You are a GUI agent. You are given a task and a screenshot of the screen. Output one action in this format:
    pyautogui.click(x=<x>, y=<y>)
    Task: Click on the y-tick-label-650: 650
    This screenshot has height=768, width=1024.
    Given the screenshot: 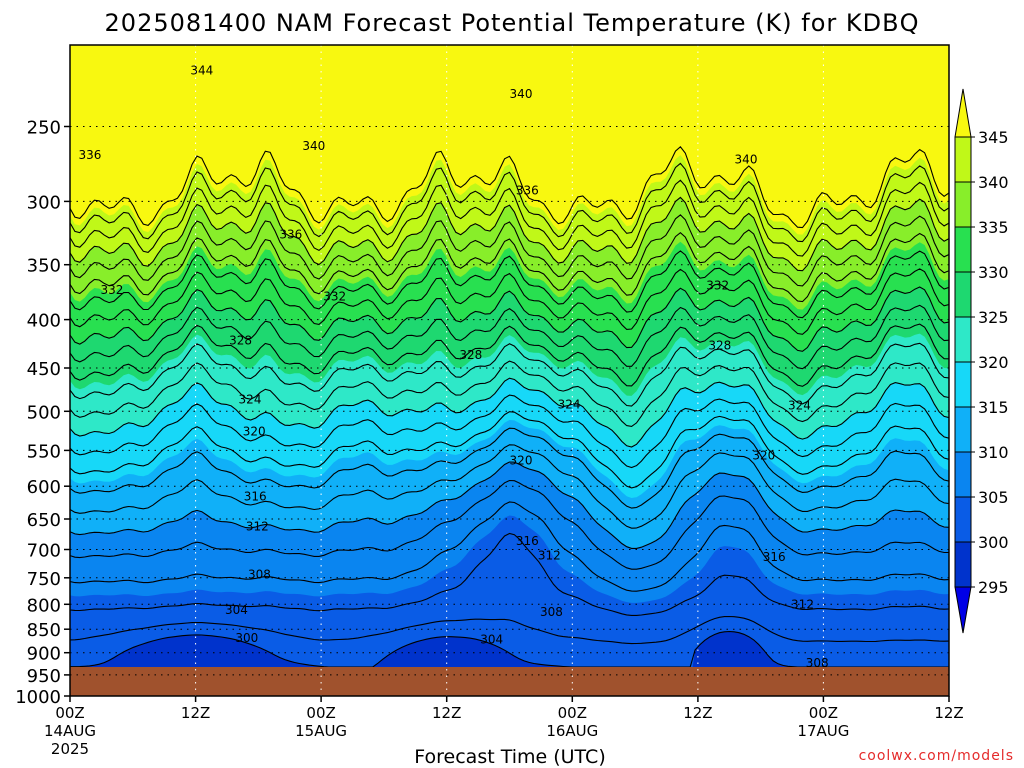 What is the action you would take?
    pyautogui.click(x=44, y=520)
    